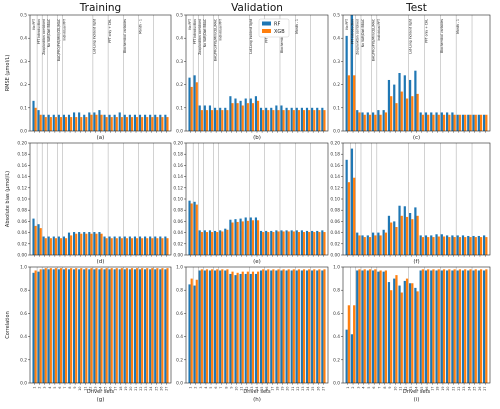  Describe the element at coordinates (335, 188) in the screenshot. I see `y-tick-label: 0.12` at that location.